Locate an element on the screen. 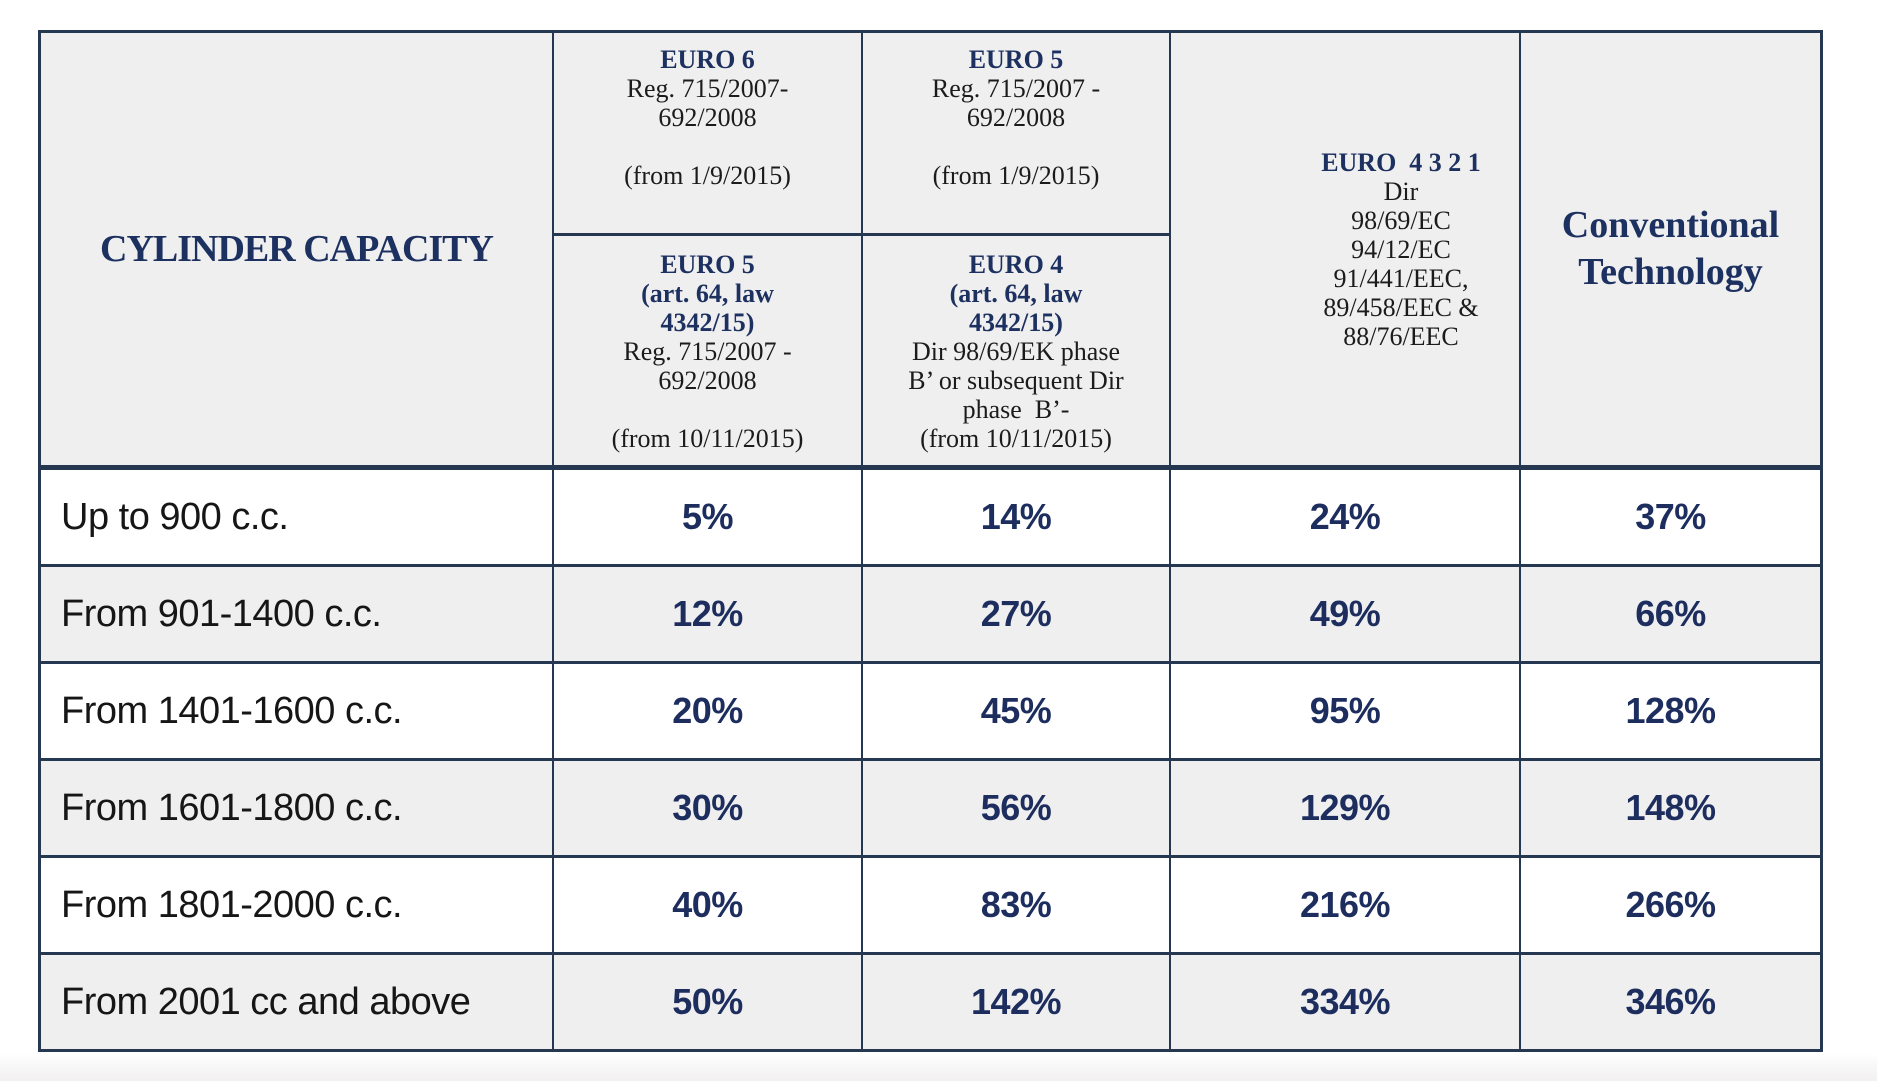 This screenshot has width=1877, height=1081. table-cell-value: 128% is located at coordinates (1670, 709).